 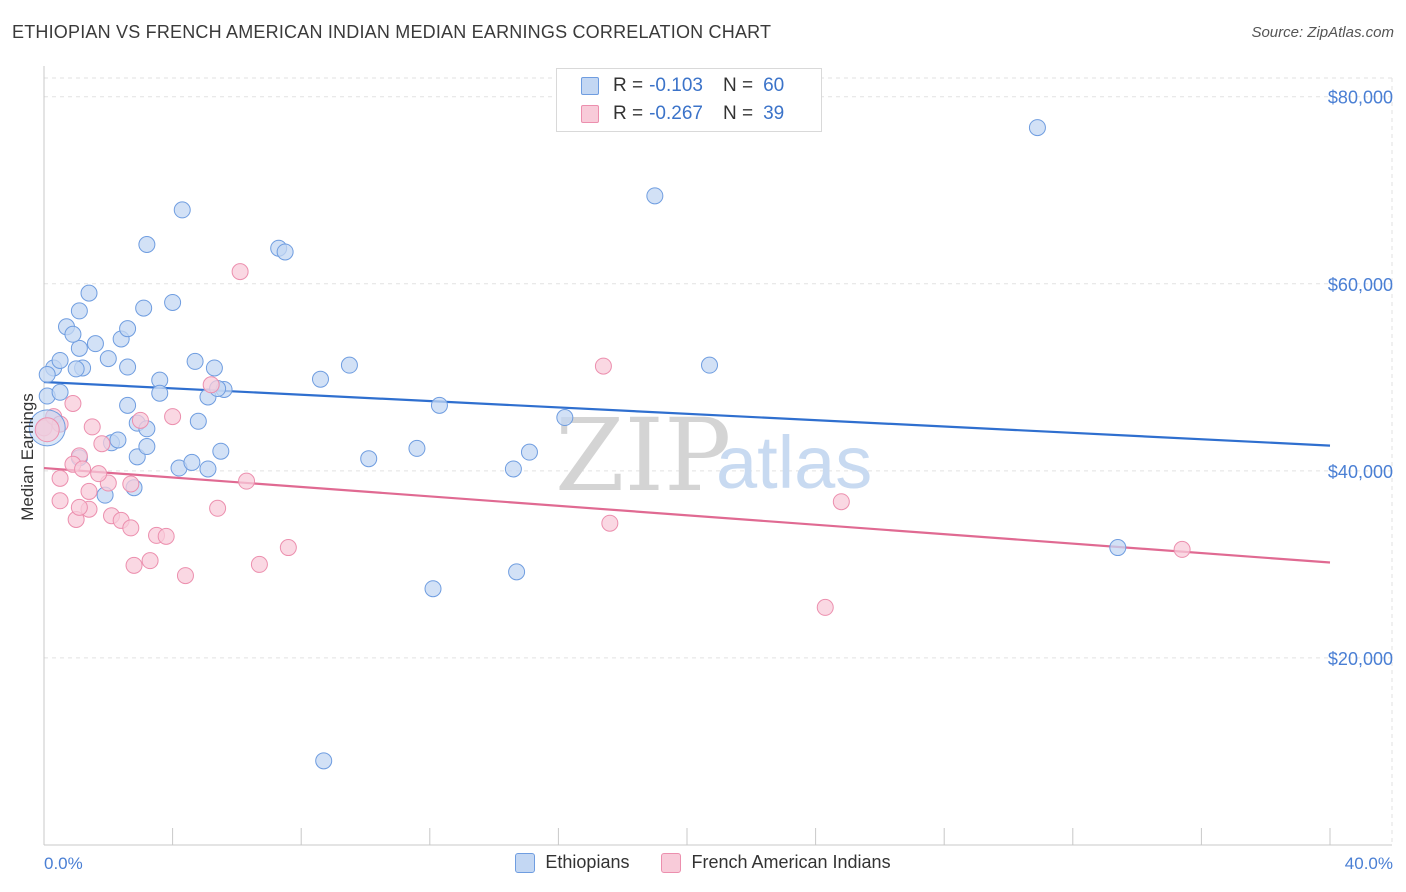 I want to click on legend-row-french-american-indians: R = -0.267 N = 39, so click(x=682, y=114).